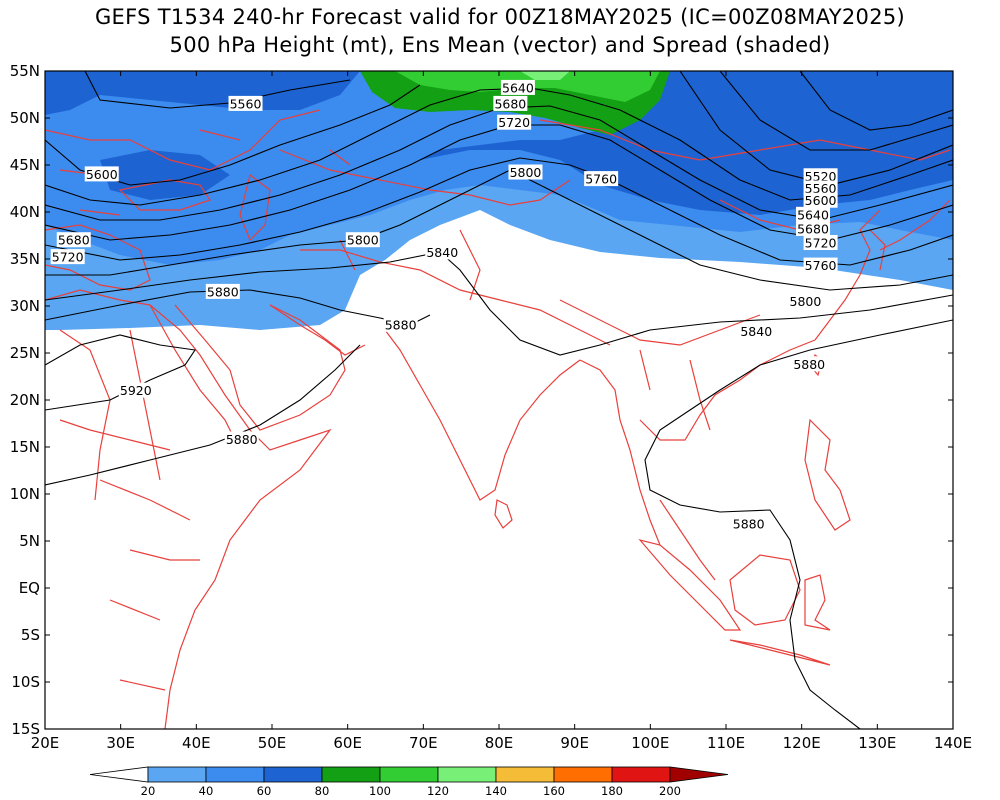  I want to click on borders-europe, so click(200, 190).